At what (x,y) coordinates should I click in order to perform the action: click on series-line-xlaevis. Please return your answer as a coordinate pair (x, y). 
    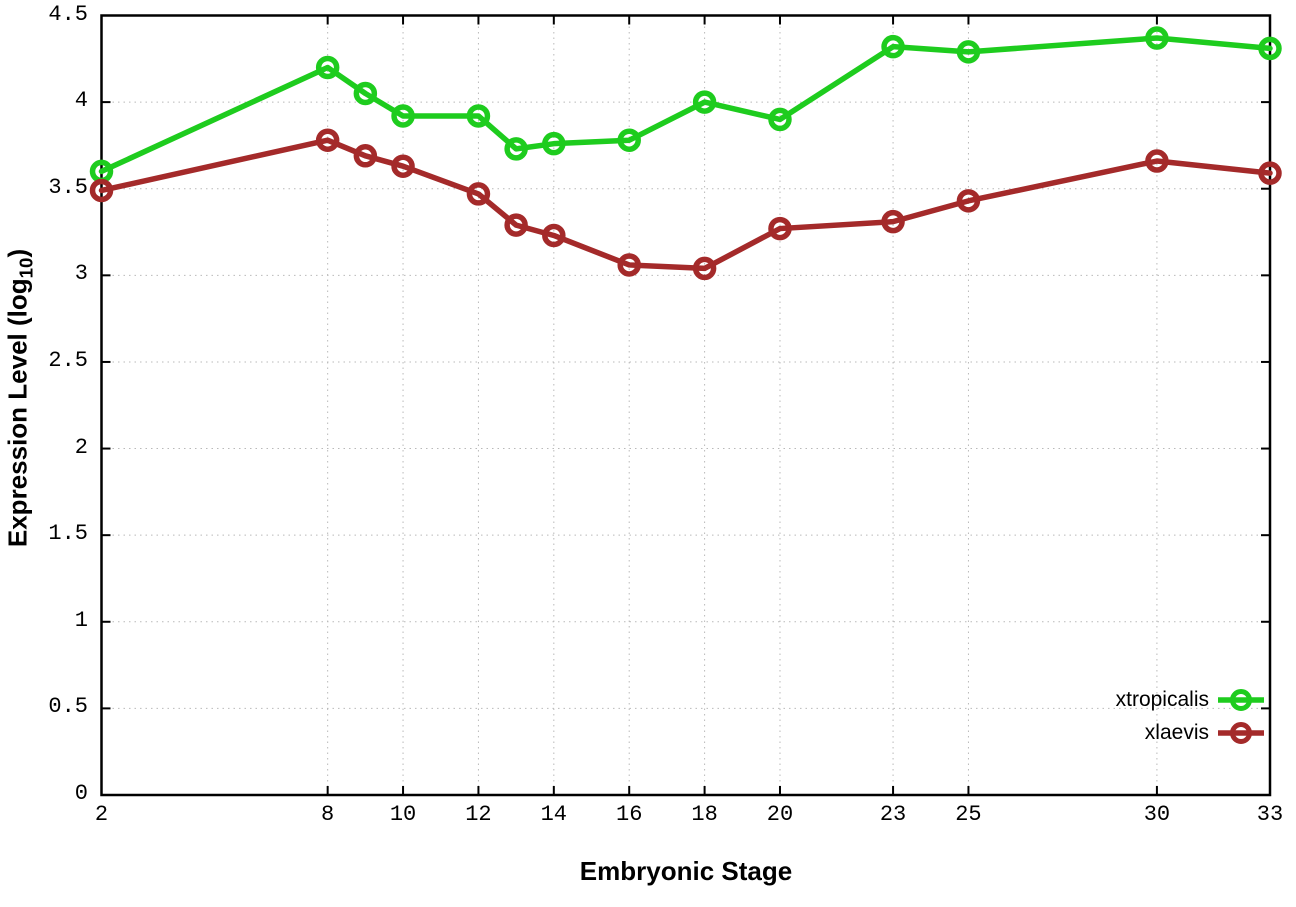
    Looking at the image, I should click on (685, 204).